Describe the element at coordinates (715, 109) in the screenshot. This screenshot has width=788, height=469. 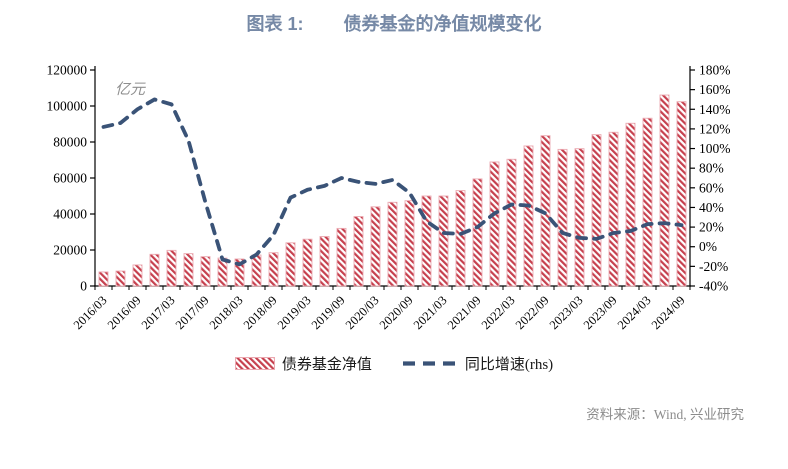
I see `right-axis-tick-label: 140%` at that location.